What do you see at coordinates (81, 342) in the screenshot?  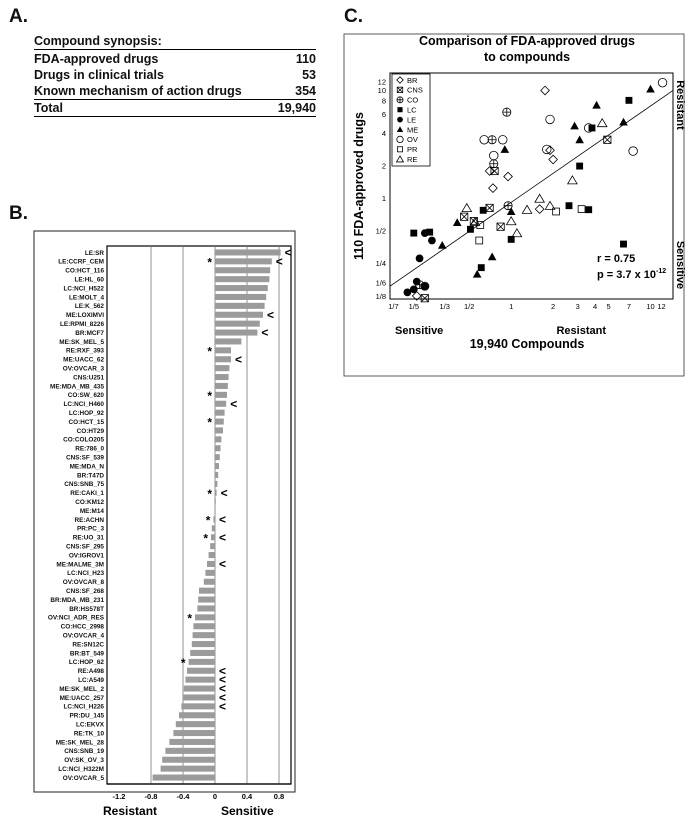 I see `category-label: ME:SK_MEL_5` at bounding box center [81, 342].